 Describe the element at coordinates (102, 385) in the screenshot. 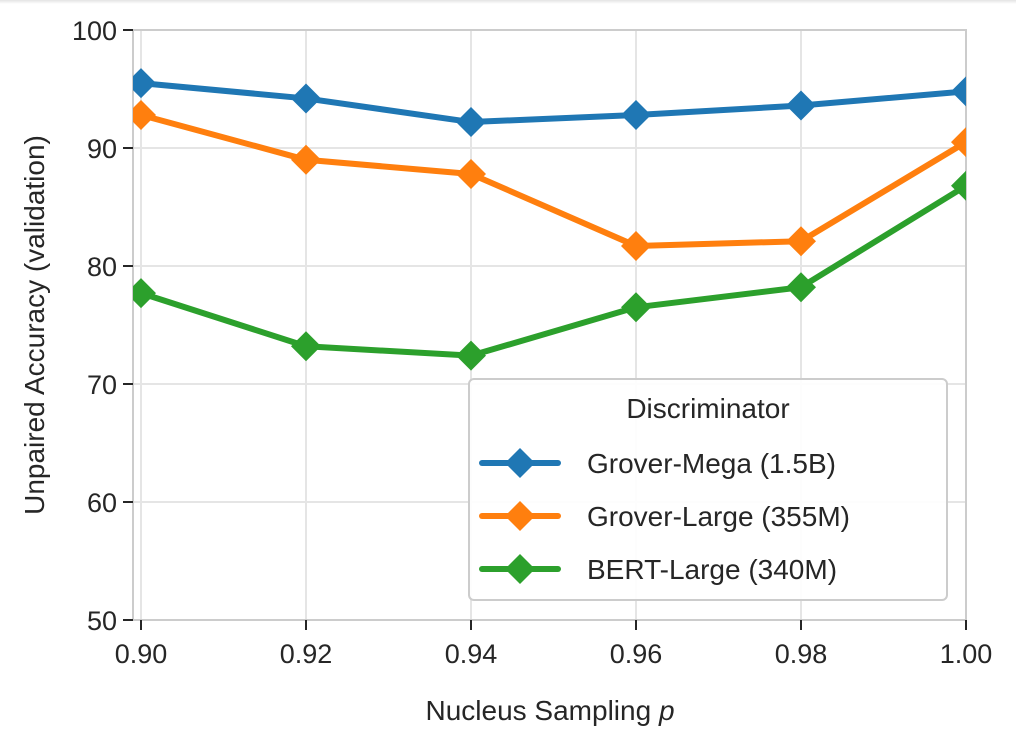

I see `y-tick-label: 70` at that location.